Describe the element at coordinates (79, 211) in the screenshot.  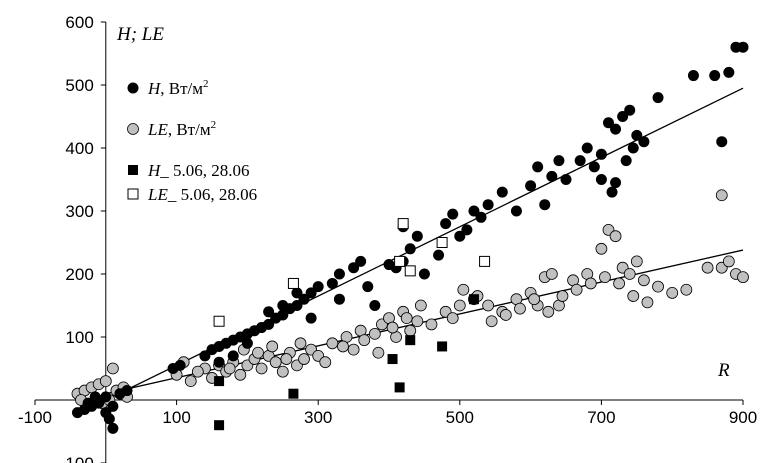
I see `y-tick-label: 300` at that location.